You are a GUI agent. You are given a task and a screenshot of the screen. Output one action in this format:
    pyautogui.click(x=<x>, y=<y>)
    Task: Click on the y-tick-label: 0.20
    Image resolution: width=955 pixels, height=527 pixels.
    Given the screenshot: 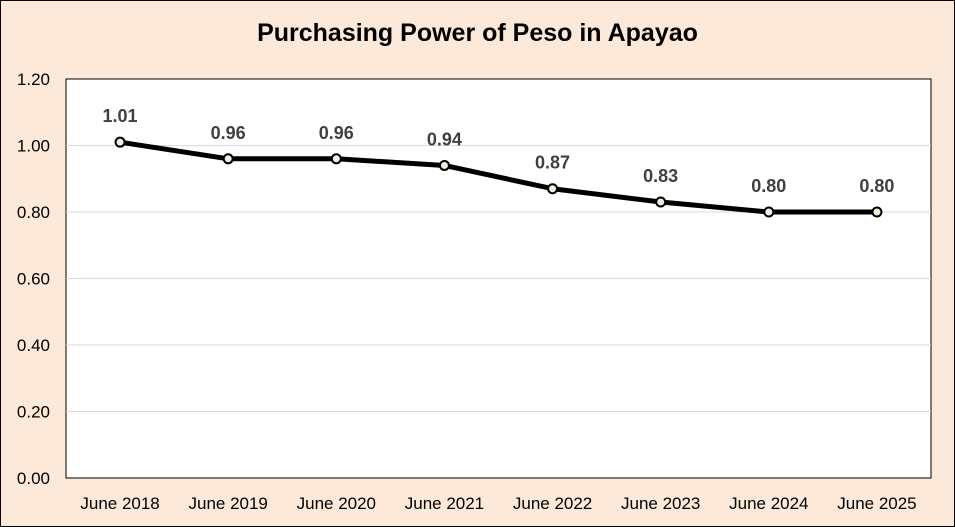 What is the action you would take?
    pyautogui.click(x=33, y=412)
    